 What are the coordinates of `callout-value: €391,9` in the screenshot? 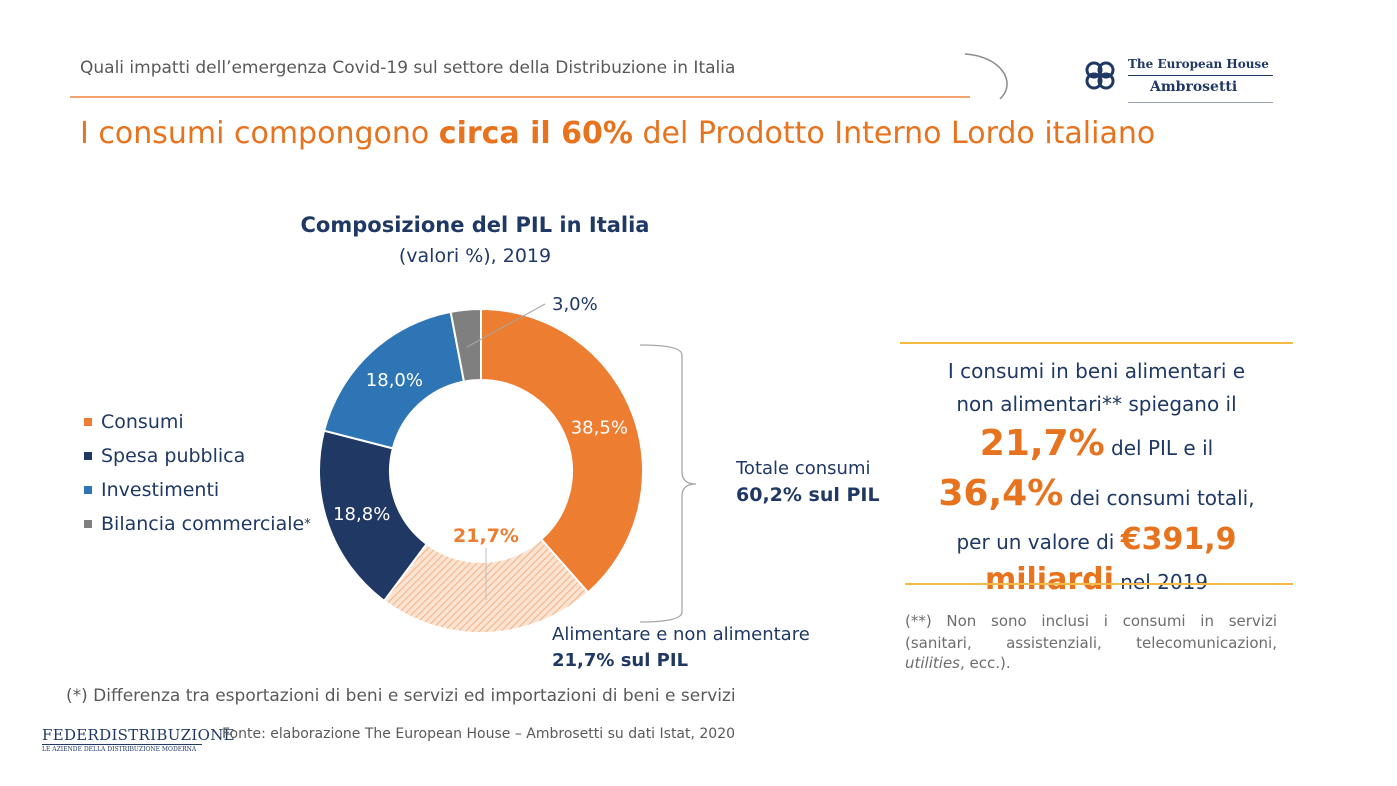 It's located at (1178, 539).